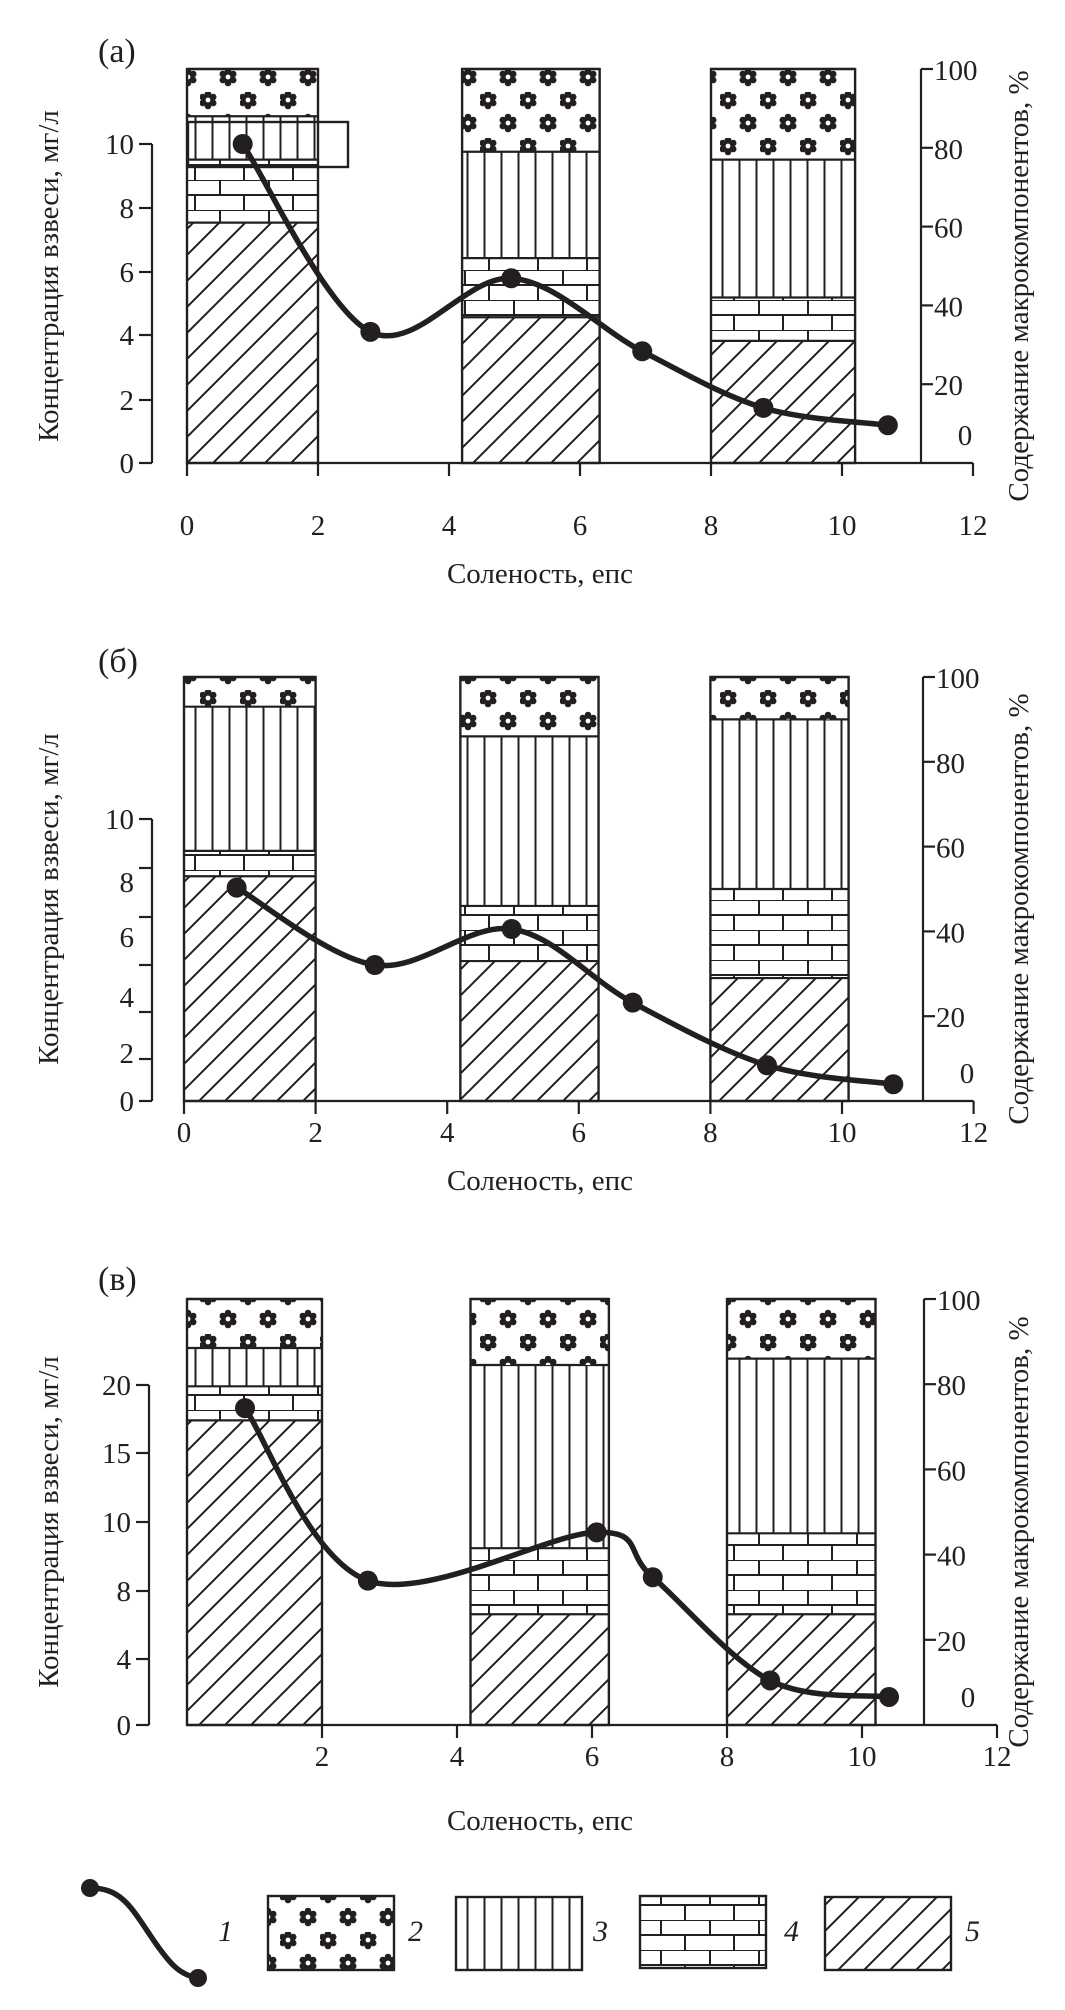 This screenshot has width=1065, height=2010. What do you see at coordinates (703, 1932) in the screenshot?
I see `legend-swatch-bricks` at bounding box center [703, 1932].